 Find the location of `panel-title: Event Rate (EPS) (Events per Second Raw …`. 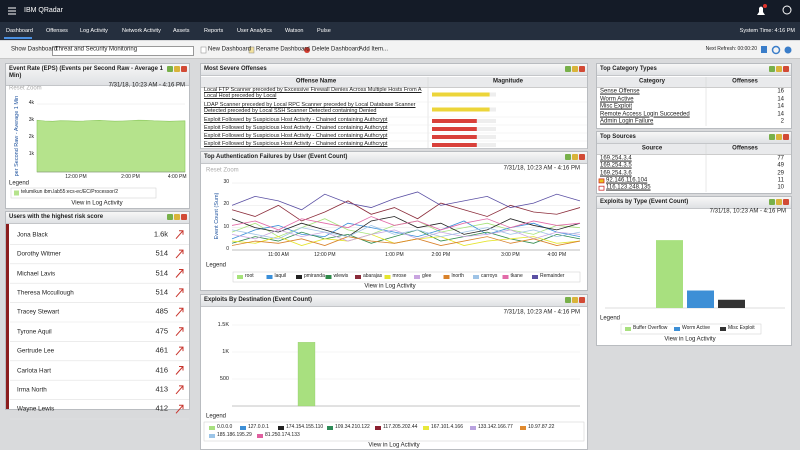

panel-title: Event Rate (EPS) (Events per Second Raw … is located at coordinates (86, 73).